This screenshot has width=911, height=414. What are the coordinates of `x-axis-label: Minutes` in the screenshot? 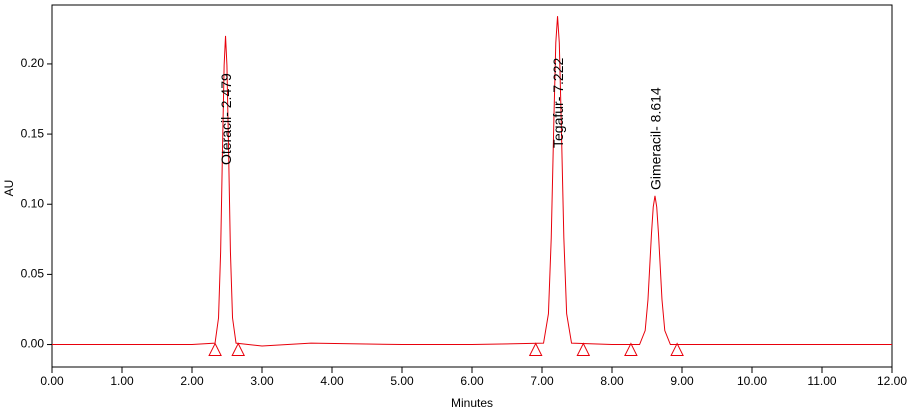 It's located at (472, 403).